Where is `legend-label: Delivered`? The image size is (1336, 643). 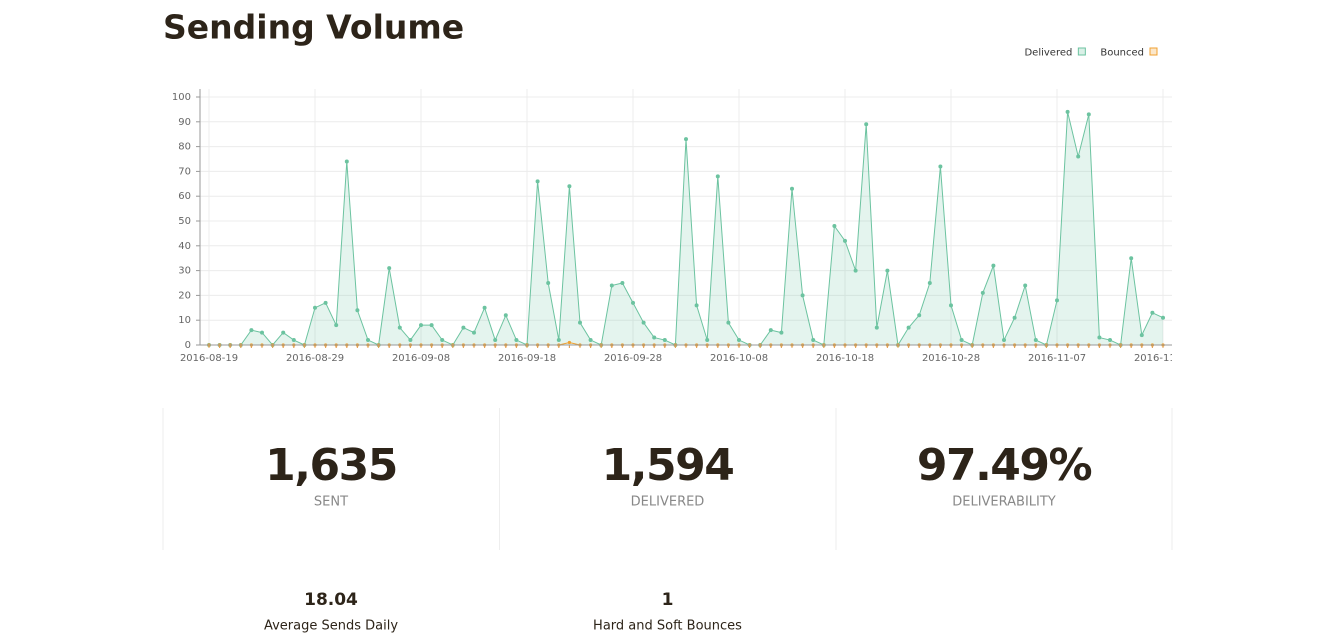
legend-label: Delivered is located at coordinates (1048, 53).